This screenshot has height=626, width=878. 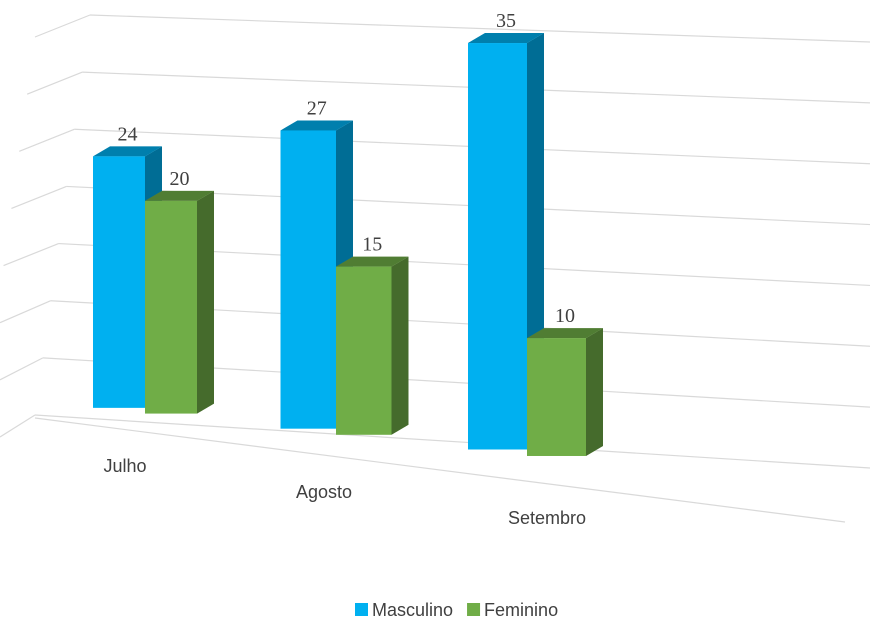 I want to click on x-tick-label: Julho, so click(x=124, y=466).